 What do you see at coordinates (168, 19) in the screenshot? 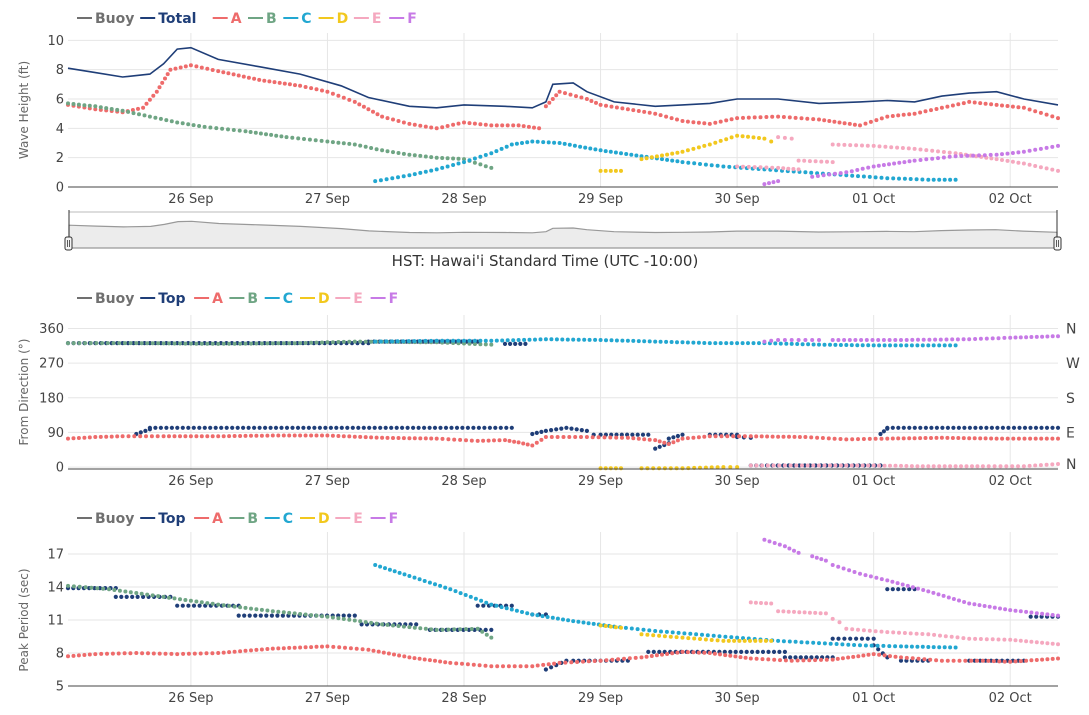
I see `legend-item-total: Total` at bounding box center [168, 19].